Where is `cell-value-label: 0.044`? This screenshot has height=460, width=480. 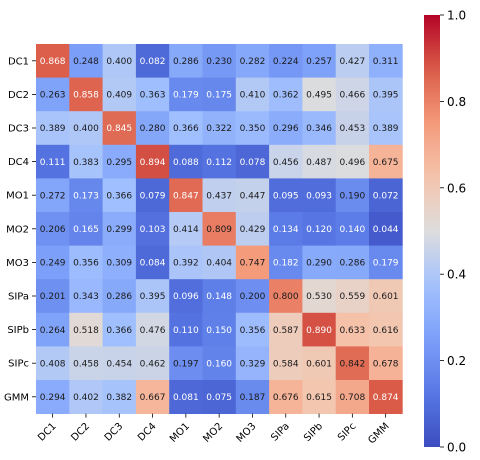
cell-value-label: 0.044 is located at coordinates (386, 230).